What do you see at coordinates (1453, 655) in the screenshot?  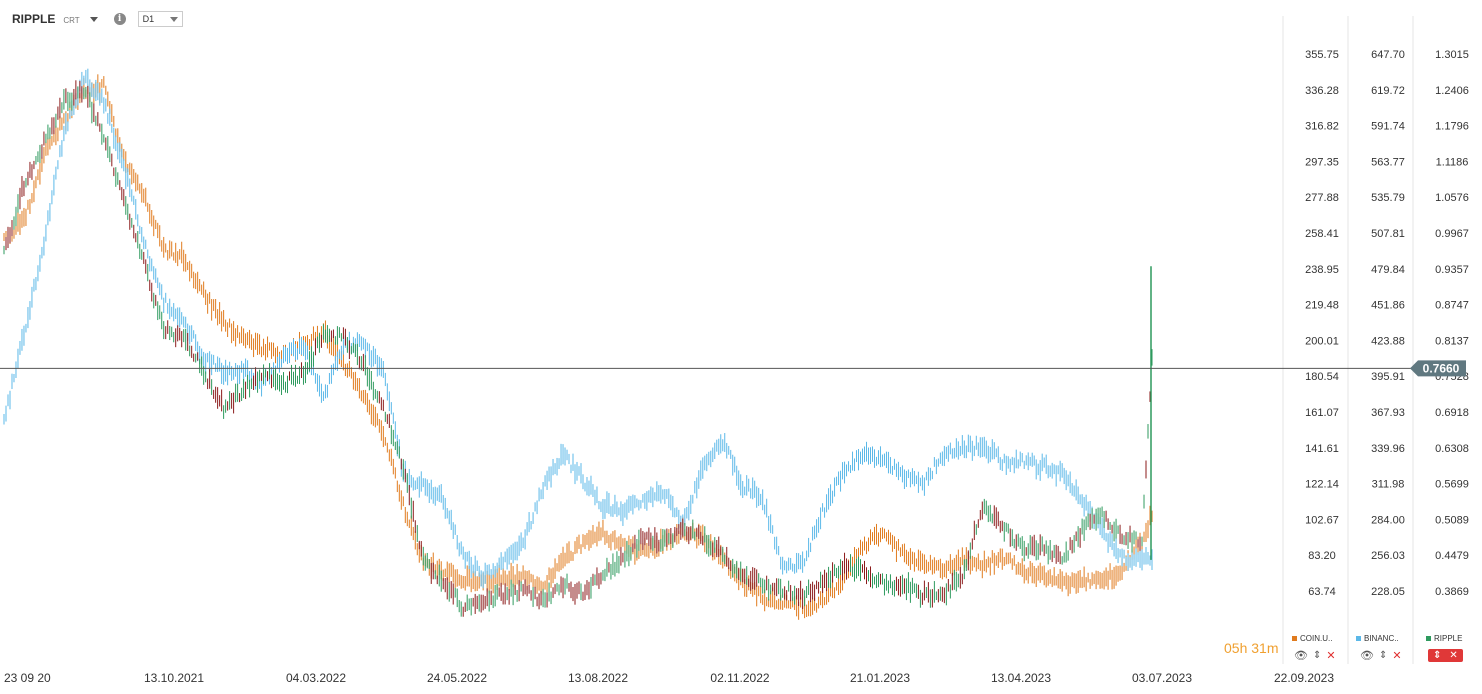 I see `ripple-remove-close-icon: ✕` at bounding box center [1453, 655].